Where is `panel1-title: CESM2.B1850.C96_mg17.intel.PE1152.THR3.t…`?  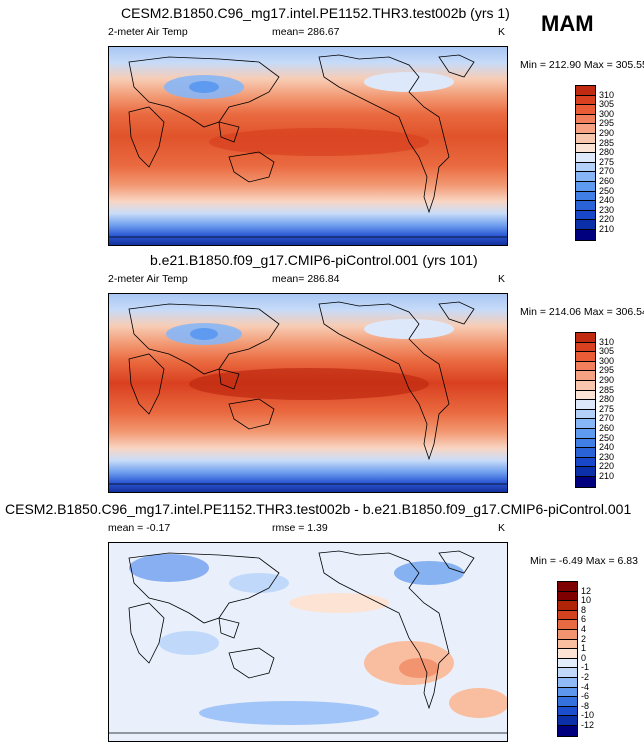
panel1-title: CESM2.B1850.C96_mg17.intel.PE1152.THR3.t… is located at coordinates (315, 13).